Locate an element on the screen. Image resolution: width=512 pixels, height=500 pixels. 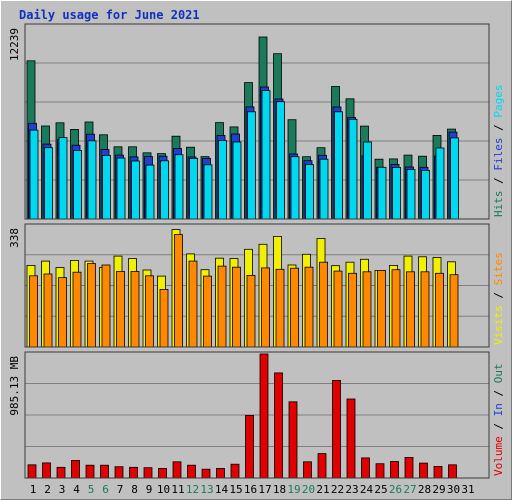
x-tick-label: 13 is located at coordinates (206, 489).